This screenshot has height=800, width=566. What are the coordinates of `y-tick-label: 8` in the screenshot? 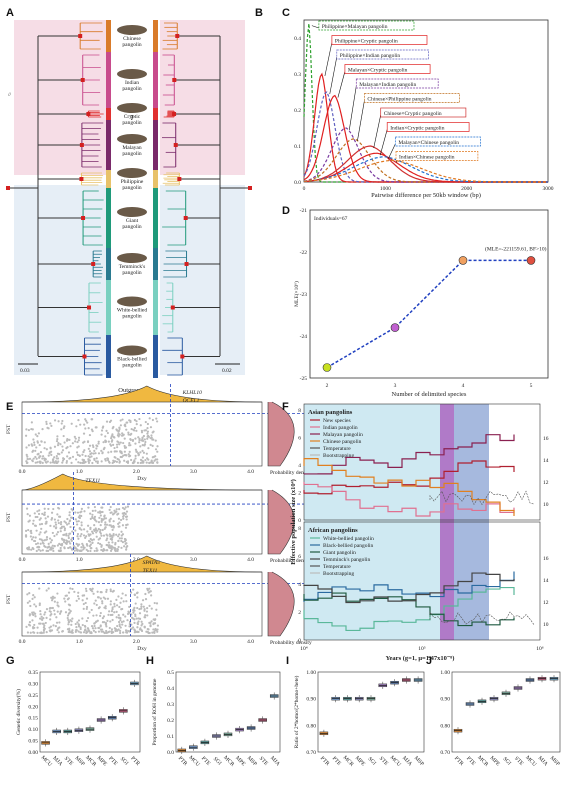 It's located at (299, 411).